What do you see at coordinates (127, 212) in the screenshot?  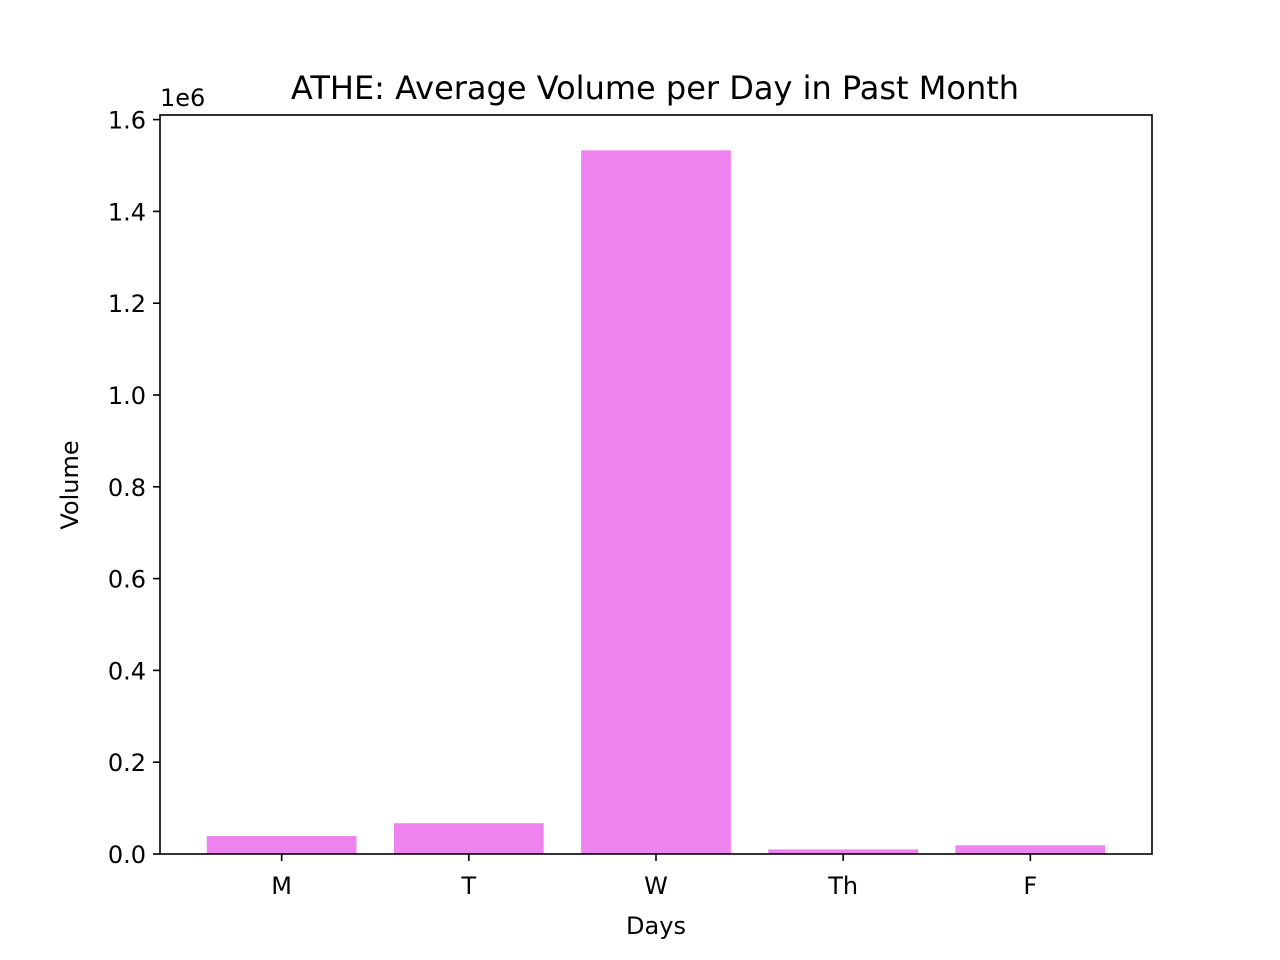 I see `y-tick-label: 1.4` at bounding box center [127, 212].